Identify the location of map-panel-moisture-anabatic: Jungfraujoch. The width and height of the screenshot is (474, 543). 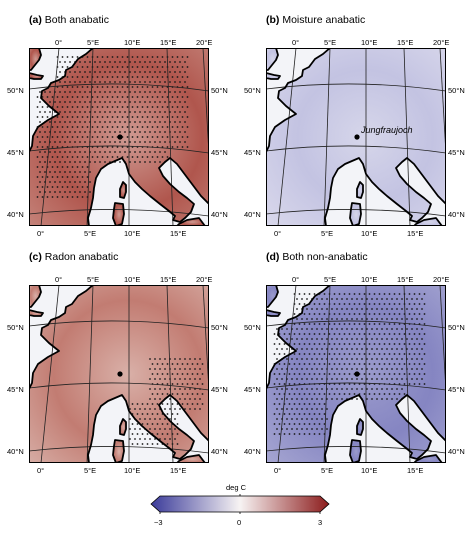
(356, 137).